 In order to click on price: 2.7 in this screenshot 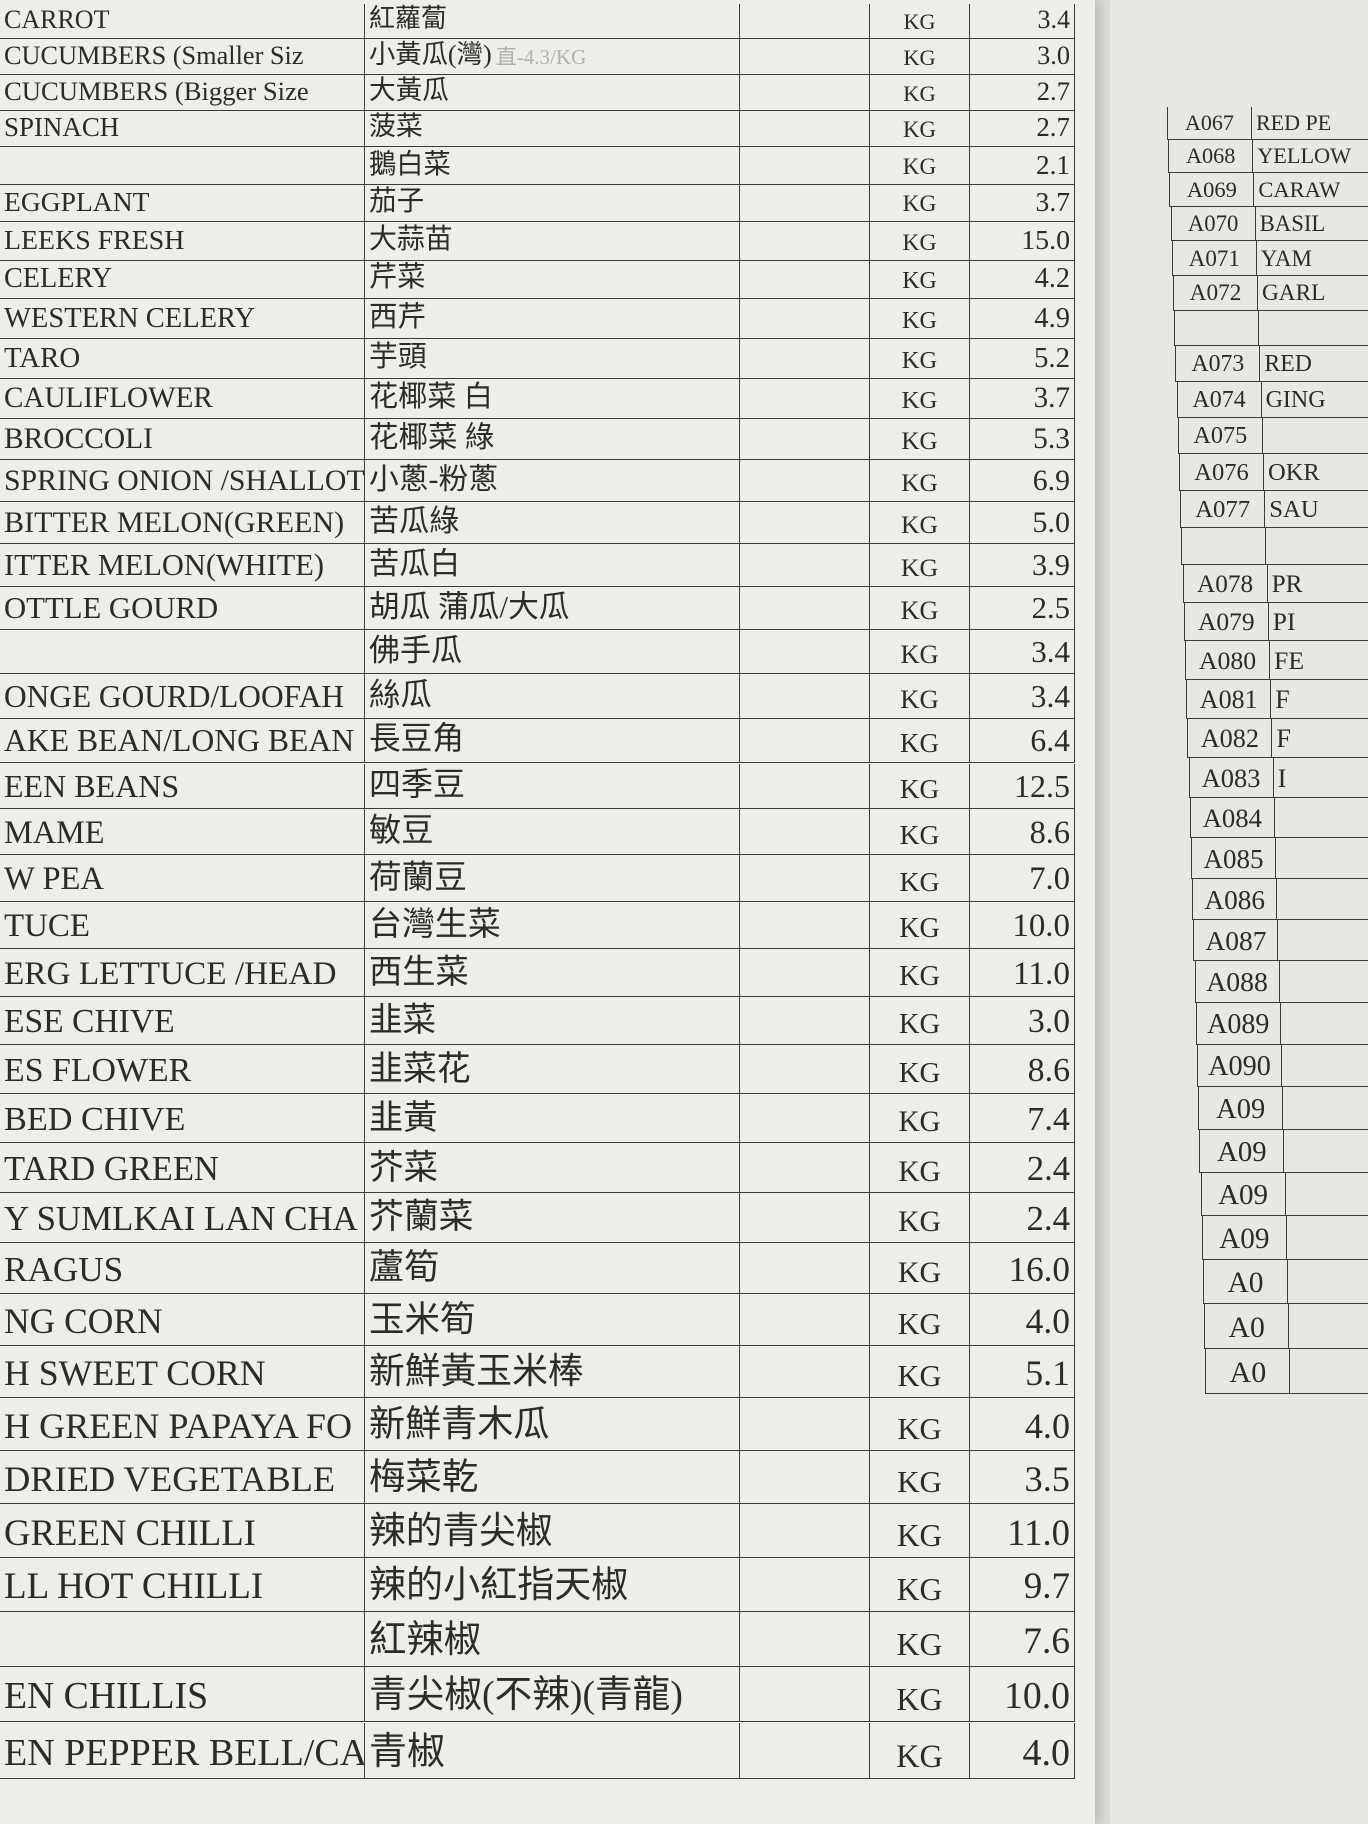, I will do `click(1022, 129)`.